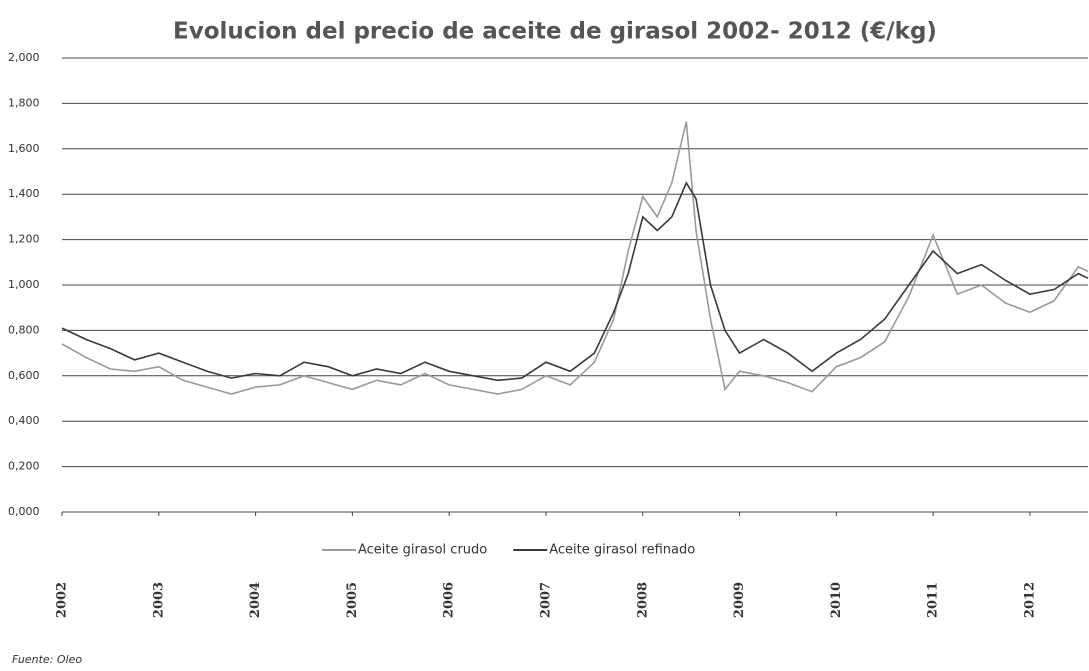 The height and width of the screenshot is (671, 1089). What do you see at coordinates (1029, 600) in the screenshot?
I see `x-tick-label: 2012` at bounding box center [1029, 600].